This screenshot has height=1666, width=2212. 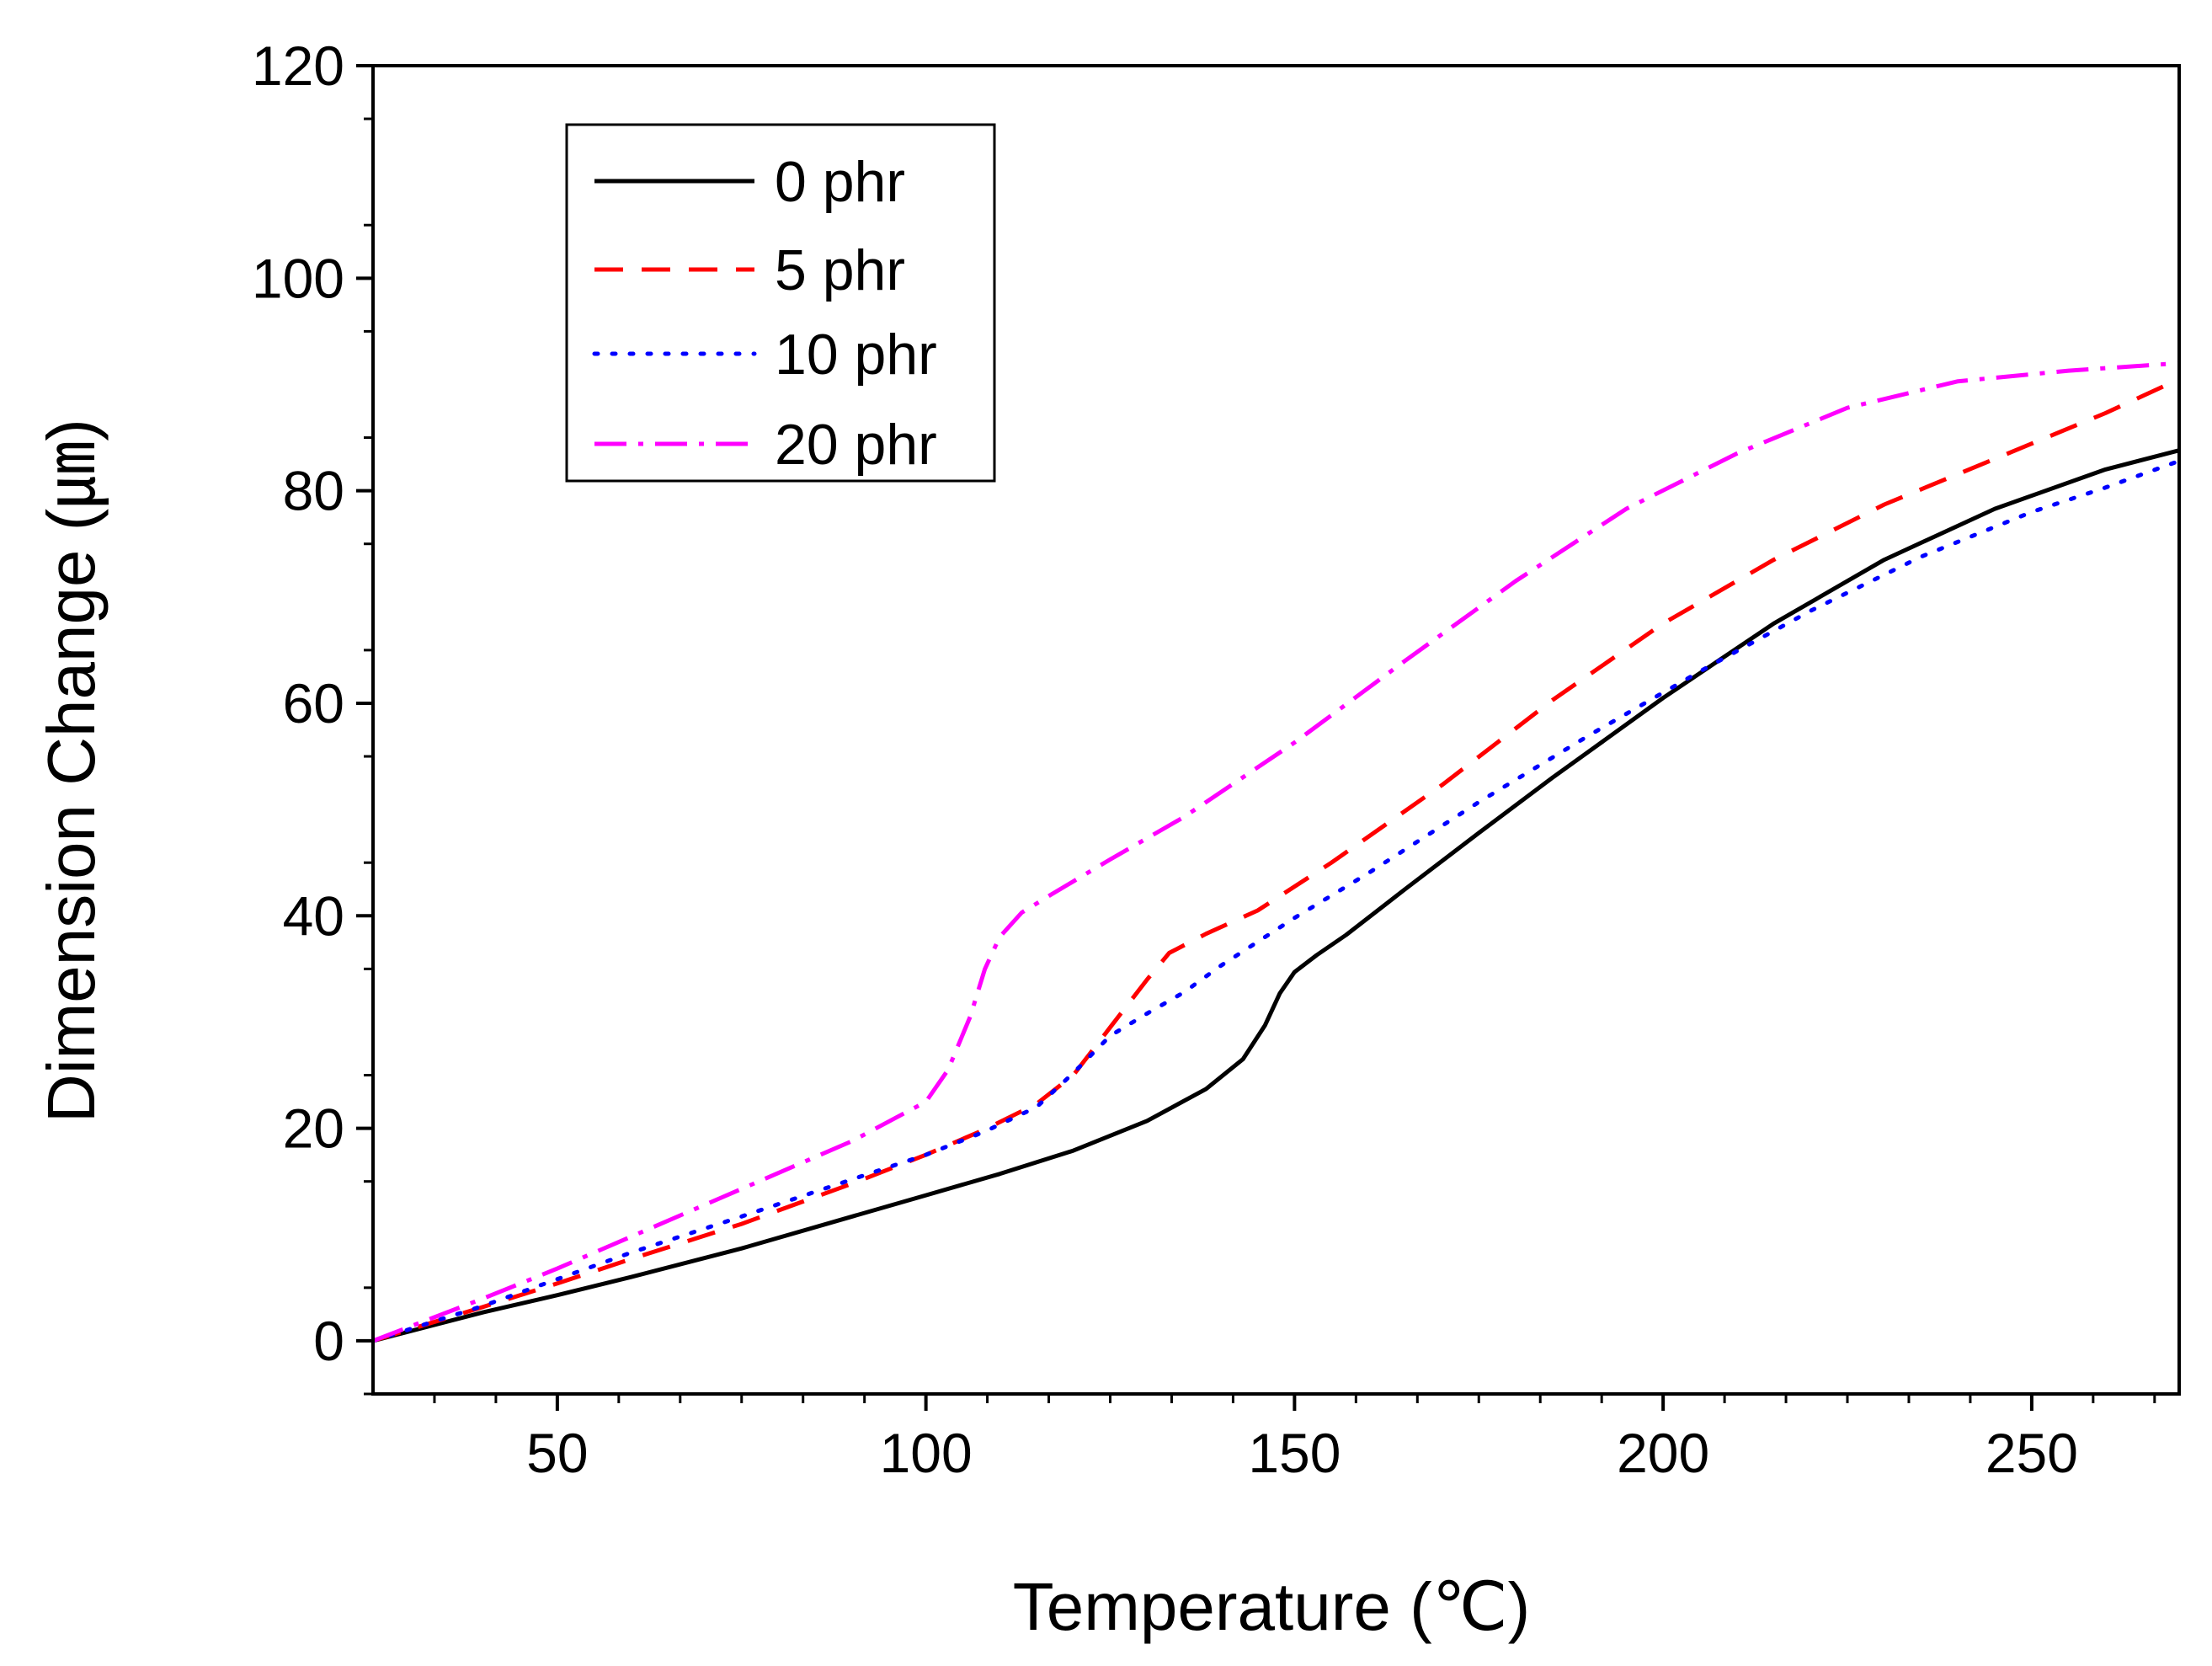 What do you see at coordinates (298, 66) in the screenshot?
I see `y-tick-label: 120` at bounding box center [298, 66].